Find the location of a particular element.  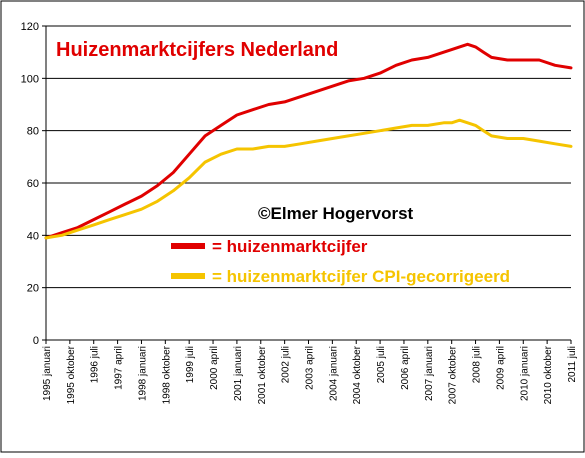

x-tick-label: 2001 januari is located at coordinates (238, 373).